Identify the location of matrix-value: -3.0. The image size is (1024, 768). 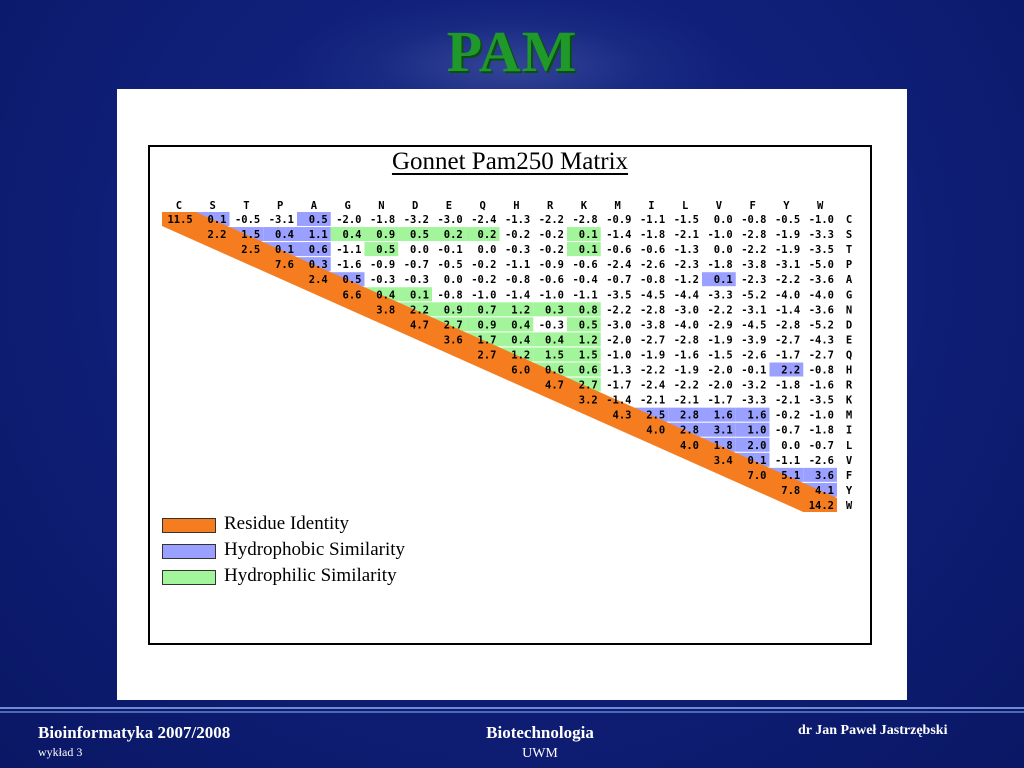
(686, 310).